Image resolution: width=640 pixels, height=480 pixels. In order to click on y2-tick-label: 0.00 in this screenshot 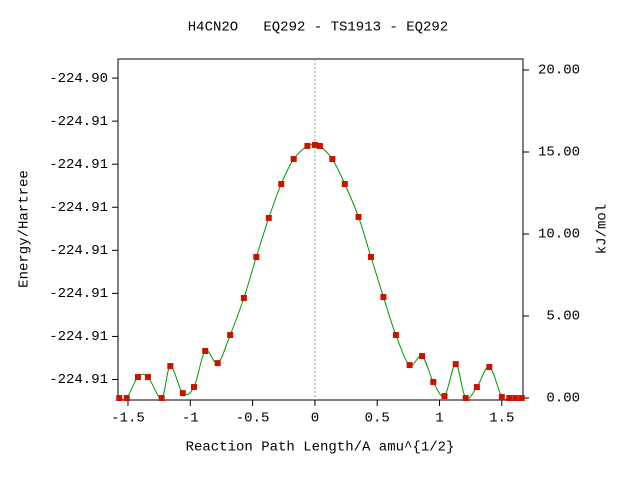, I will do `click(563, 399)`.